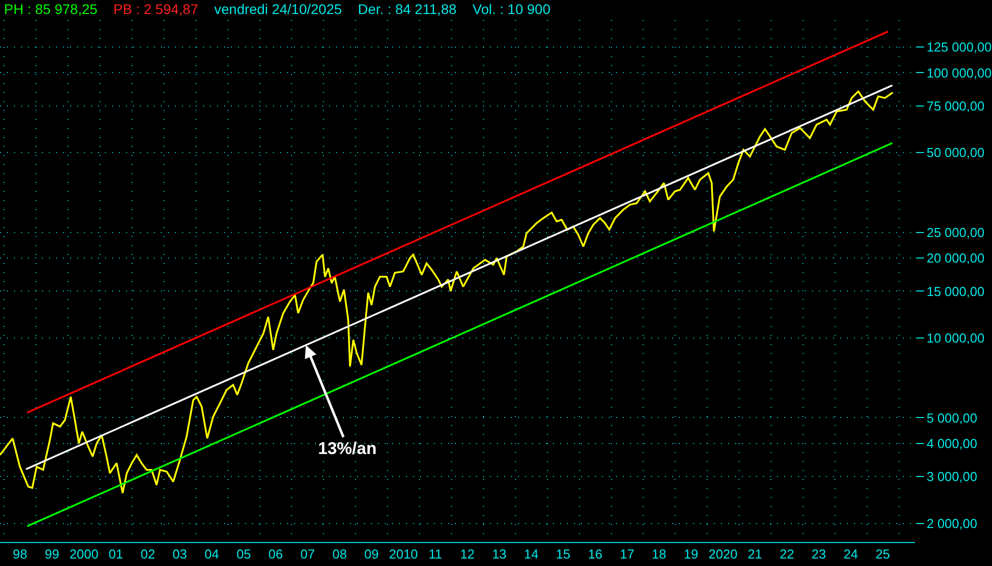 This screenshot has width=992, height=566. What do you see at coordinates (403, 554) in the screenshot?
I see `x-tick-label: 2010` at bounding box center [403, 554].